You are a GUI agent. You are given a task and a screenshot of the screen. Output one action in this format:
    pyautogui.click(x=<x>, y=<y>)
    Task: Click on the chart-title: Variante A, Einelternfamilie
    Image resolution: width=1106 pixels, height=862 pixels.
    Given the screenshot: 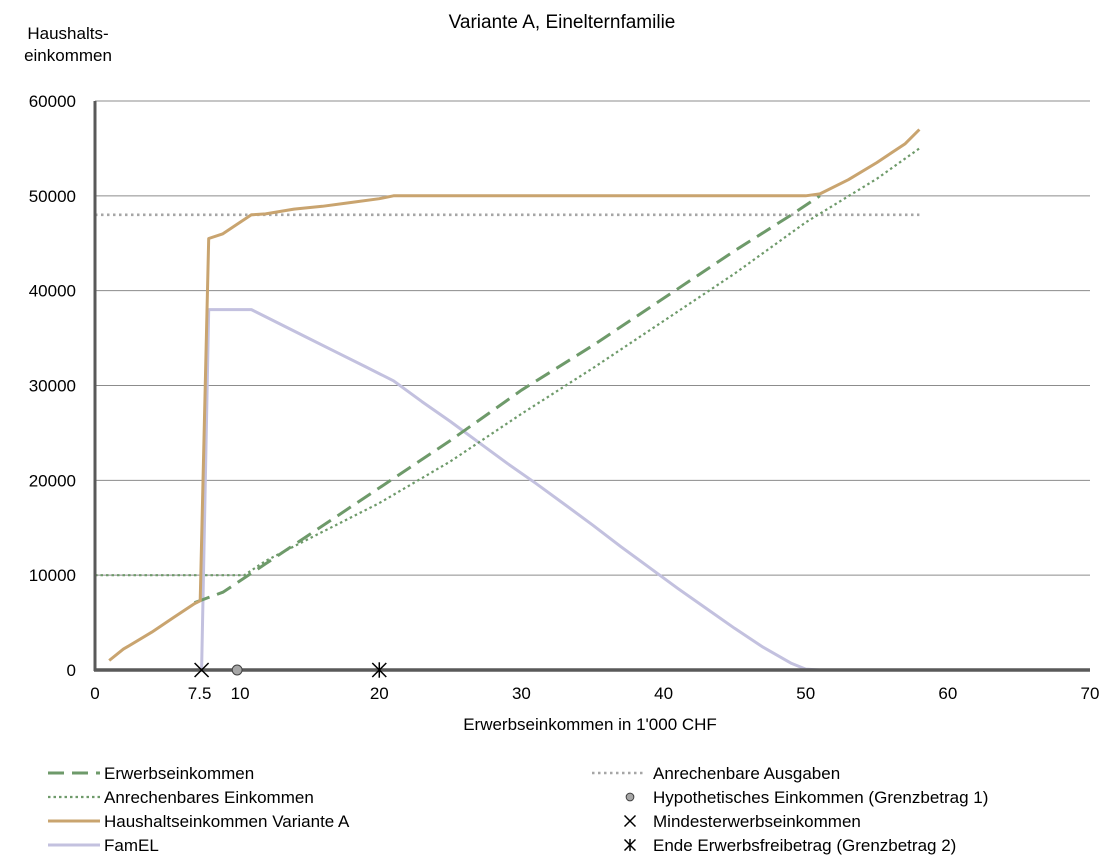 What is the action you would take?
    pyautogui.click(x=562, y=22)
    